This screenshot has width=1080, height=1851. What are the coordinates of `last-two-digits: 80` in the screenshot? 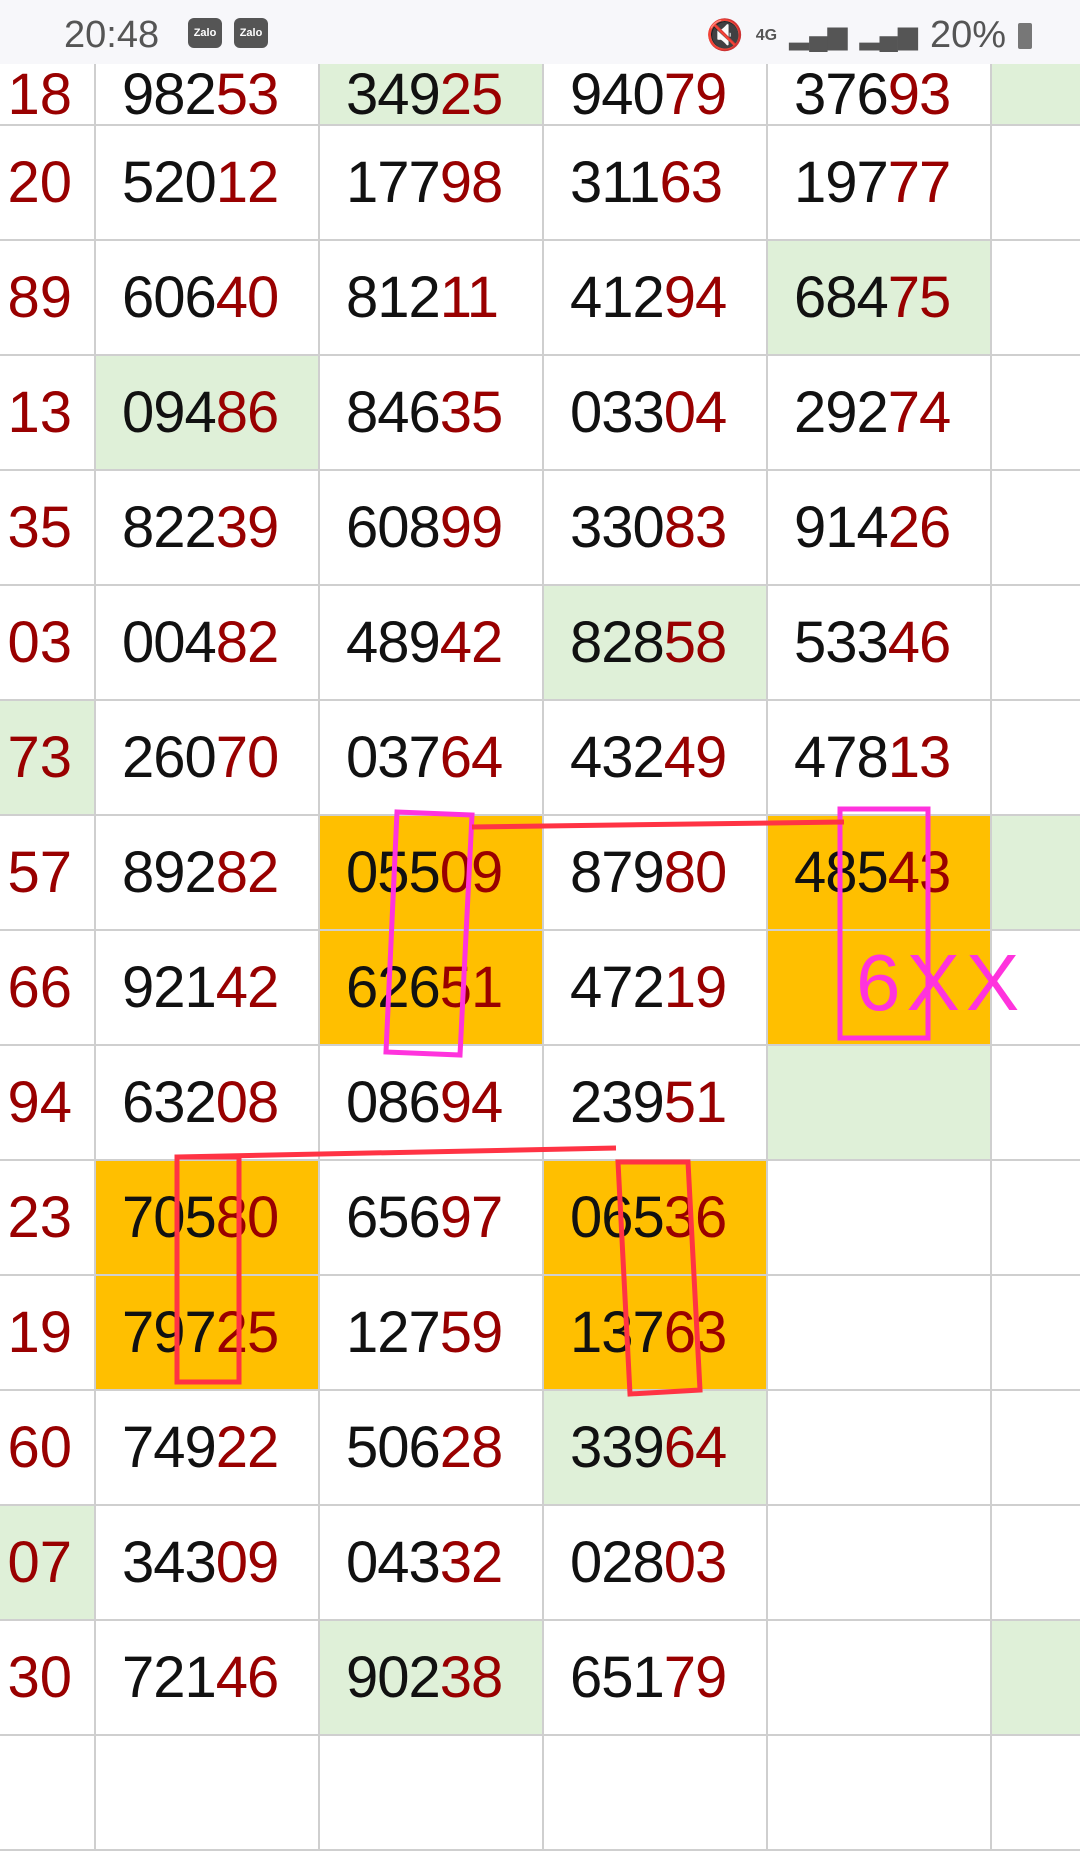 It's located at (695, 872).